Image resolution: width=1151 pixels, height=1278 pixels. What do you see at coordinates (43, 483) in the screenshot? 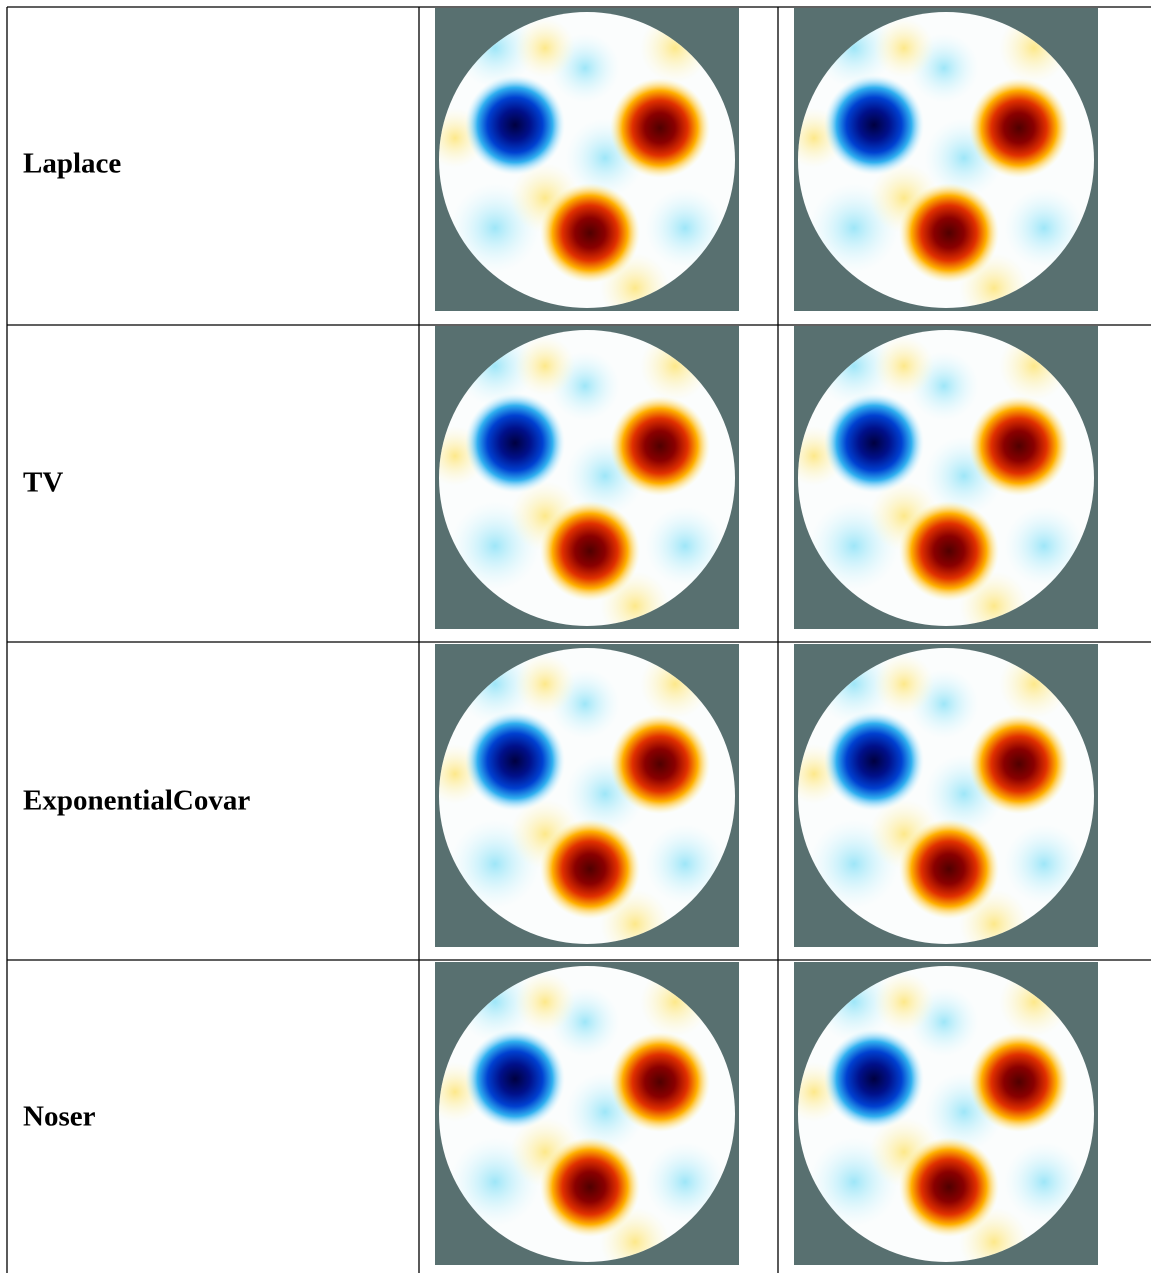
I see `row-label: TV` at bounding box center [43, 483].